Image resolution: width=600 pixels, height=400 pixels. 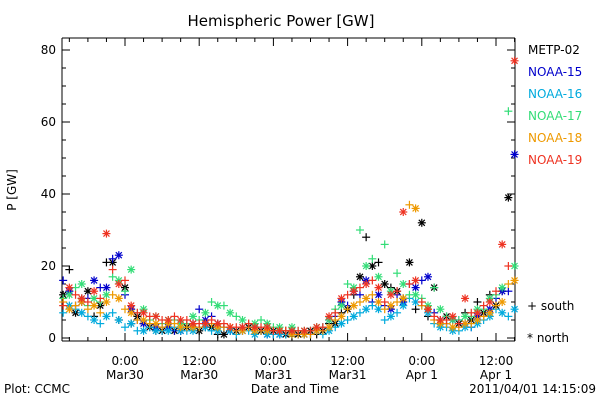 What do you see at coordinates (347, 361) in the screenshot?
I see `x-tick-label-time: 12:00` at bounding box center [347, 361].